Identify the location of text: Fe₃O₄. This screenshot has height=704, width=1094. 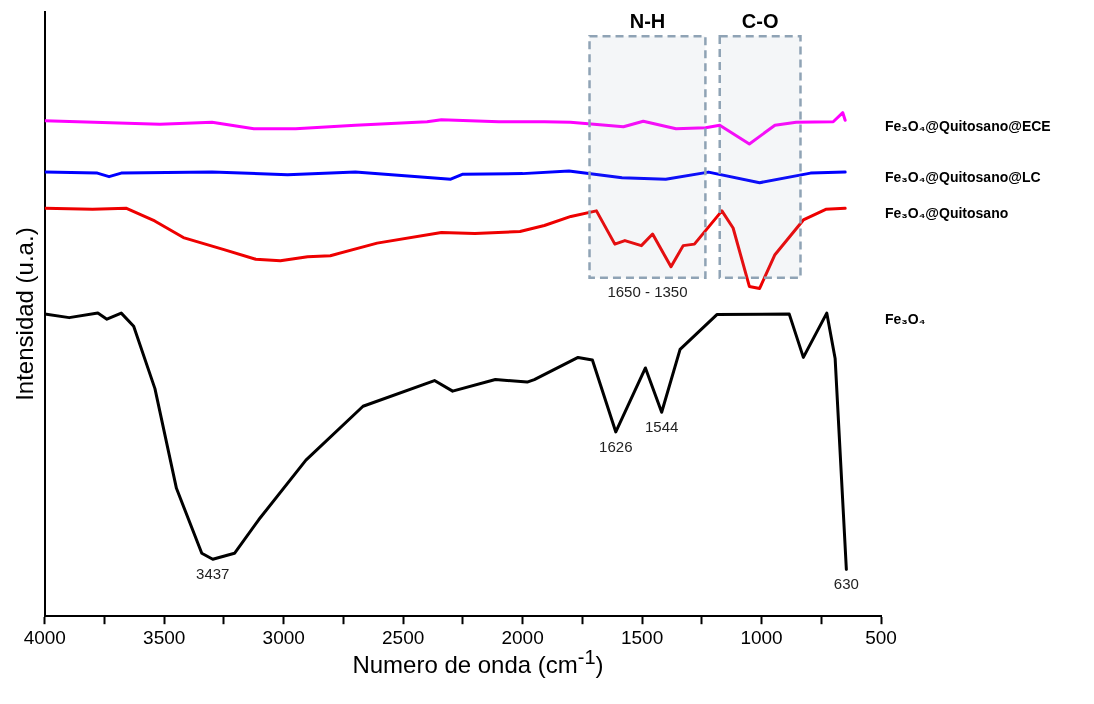
(905, 318).